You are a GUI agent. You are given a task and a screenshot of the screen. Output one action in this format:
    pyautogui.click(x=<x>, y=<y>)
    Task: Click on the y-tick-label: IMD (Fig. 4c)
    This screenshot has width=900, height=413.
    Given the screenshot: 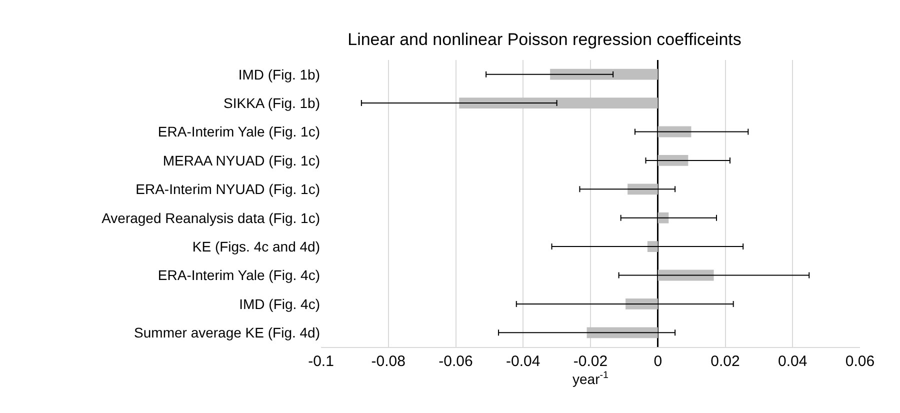 What is the action you would take?
    pyautogui.click(x=279, y=304)
    